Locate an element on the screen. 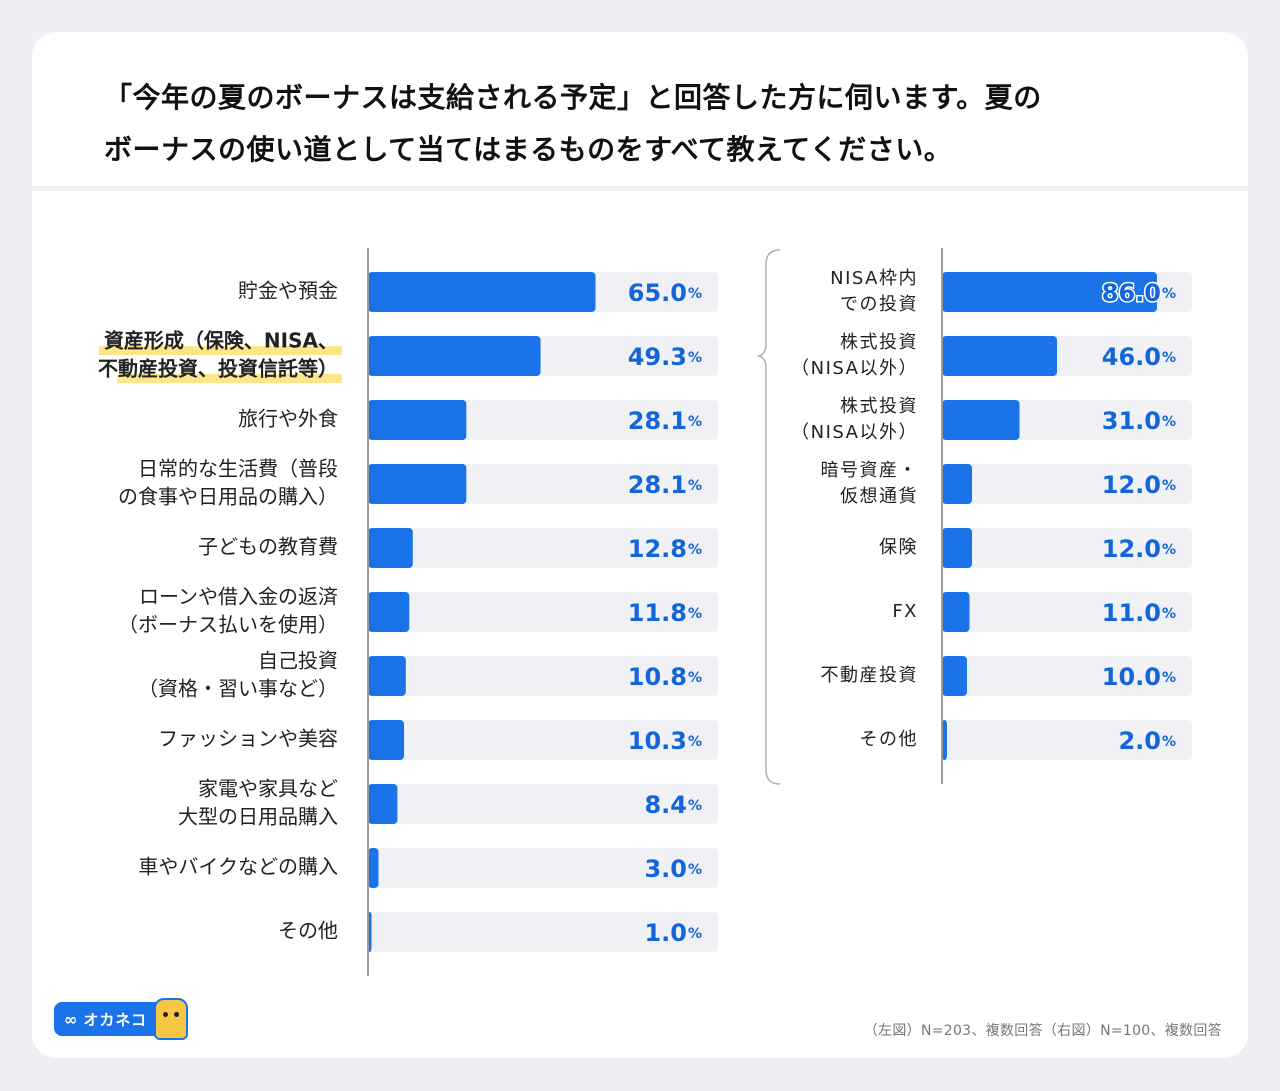 This screenshot has width=1280, height=1091. category-label-1-1: （NISA以外） is located at coordinates (854, 368).